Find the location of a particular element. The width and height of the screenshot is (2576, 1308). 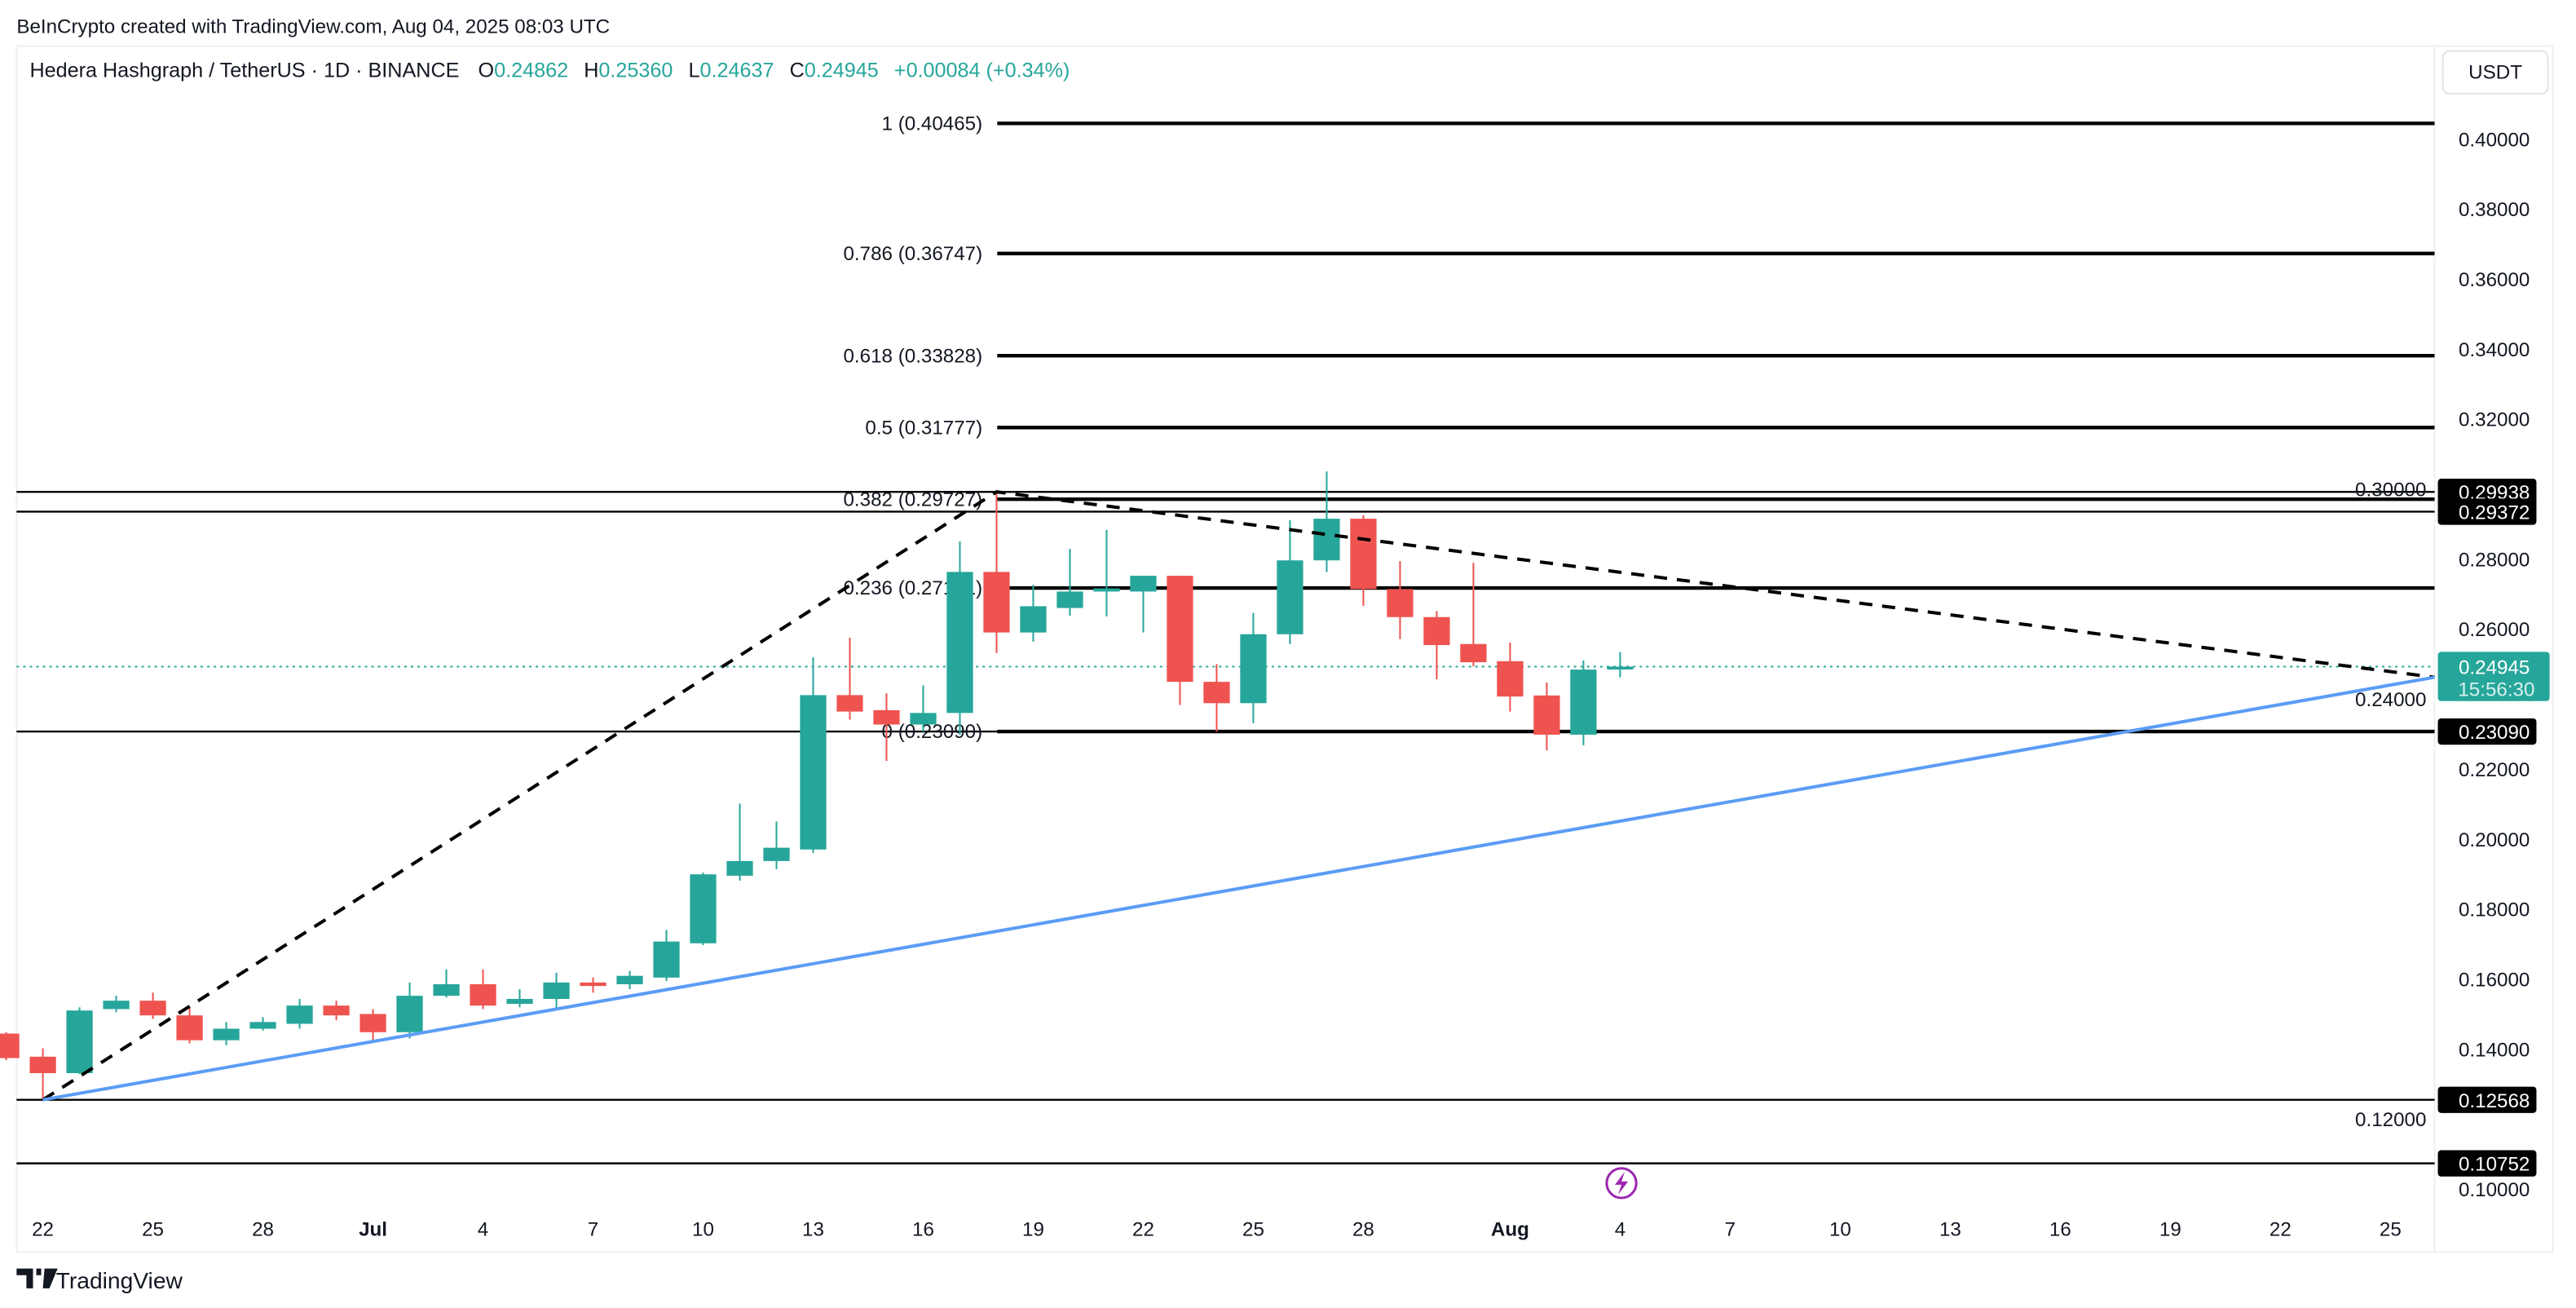

price-tick-label: 0.10000 is located at coordinates (2494, 1190).